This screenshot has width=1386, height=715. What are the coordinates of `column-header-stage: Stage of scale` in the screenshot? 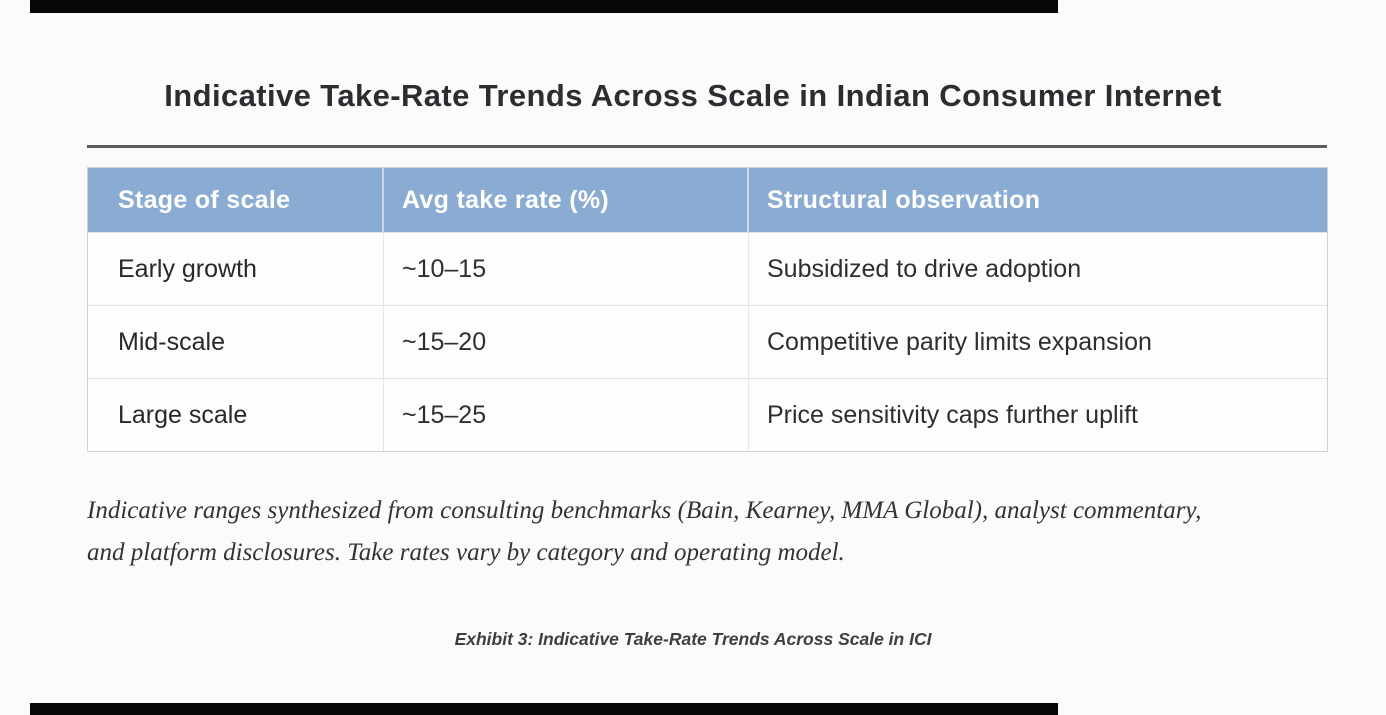 It's located at (236, 200).